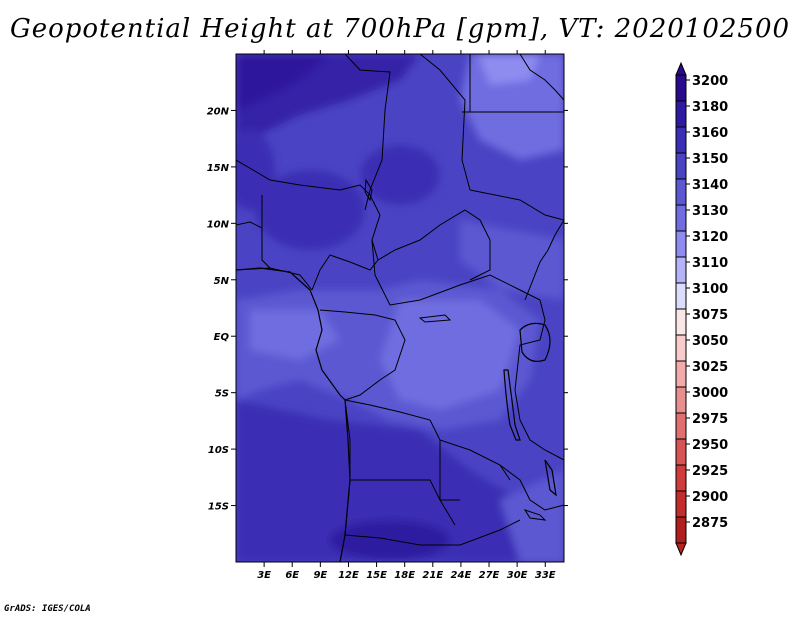 The image size is (800, 618). Describe the element at coordinates (710, 133) in the screenshot. I see `colorbar-label: 3160` at that location.